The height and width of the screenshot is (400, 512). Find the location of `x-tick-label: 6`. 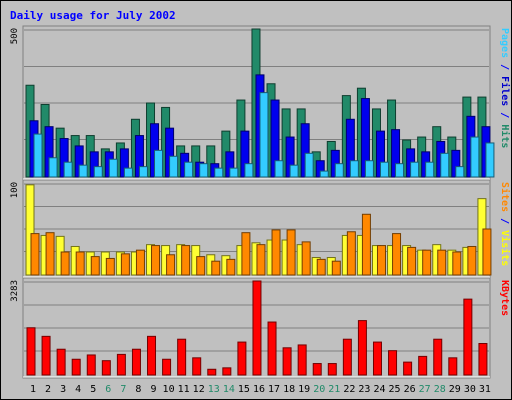

x-tick-label: 6 is located at coordinates (108, 389).